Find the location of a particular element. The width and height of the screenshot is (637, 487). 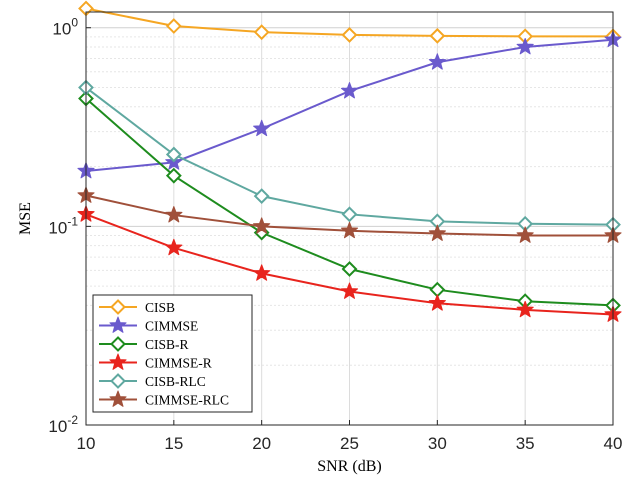

legend-label-cimmse: CIMMSE is located at coordinates (171, 326).